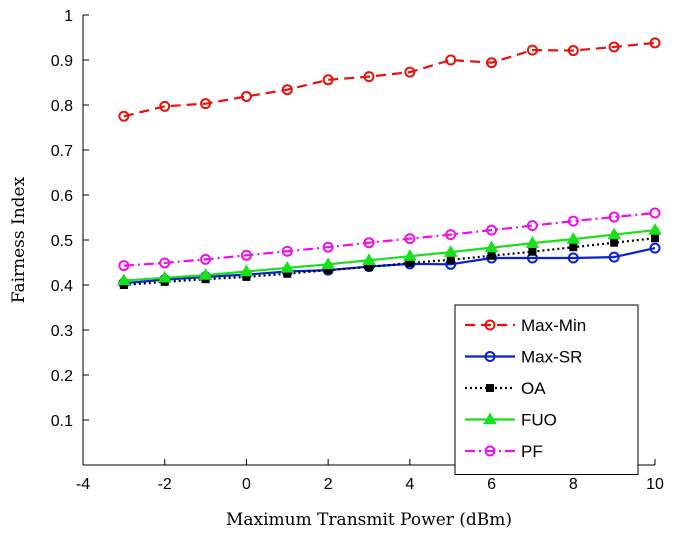 Image resolution: width=675 pixels, height=535 pixels. I want to click on legend-label: FUO, so click(539, 420).